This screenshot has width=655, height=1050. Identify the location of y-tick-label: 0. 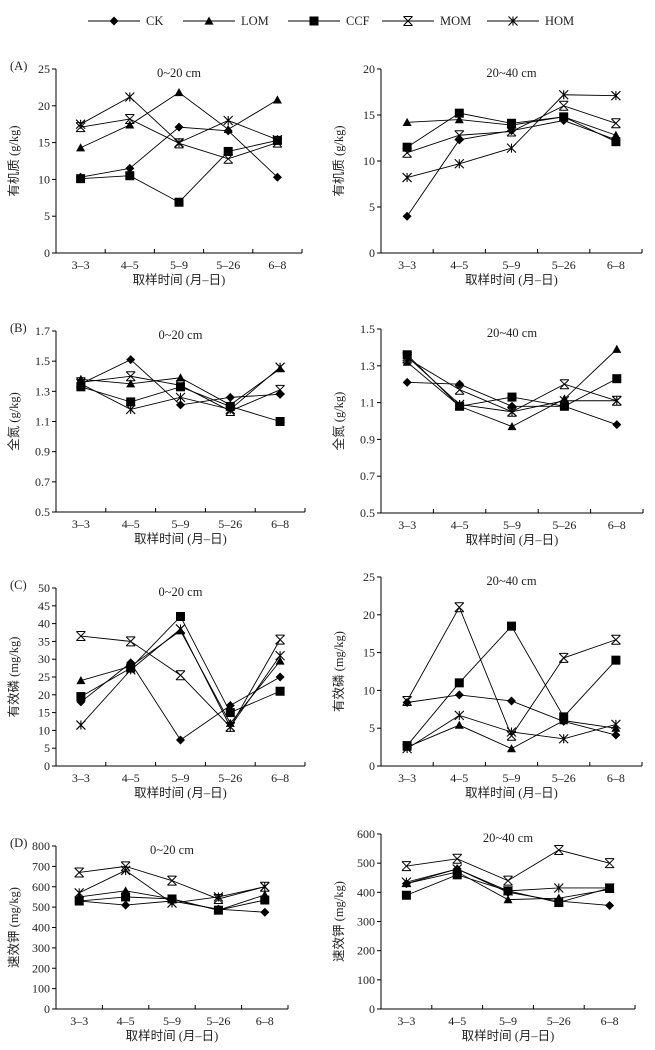
(372, 766).